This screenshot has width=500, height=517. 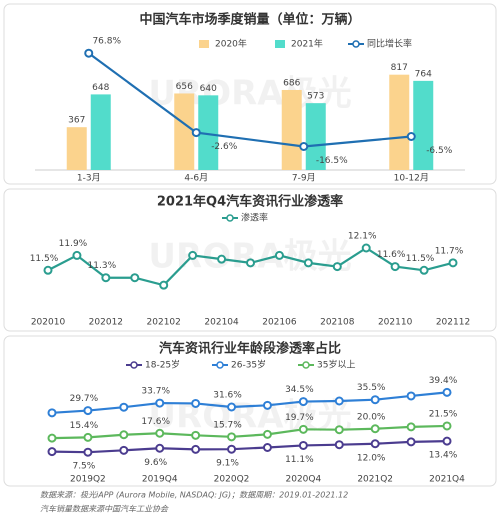 What do you see at coordinates (443, 381) in the screenshot?
I see `value-label: 39.4%` at bounding box center [443, 381].